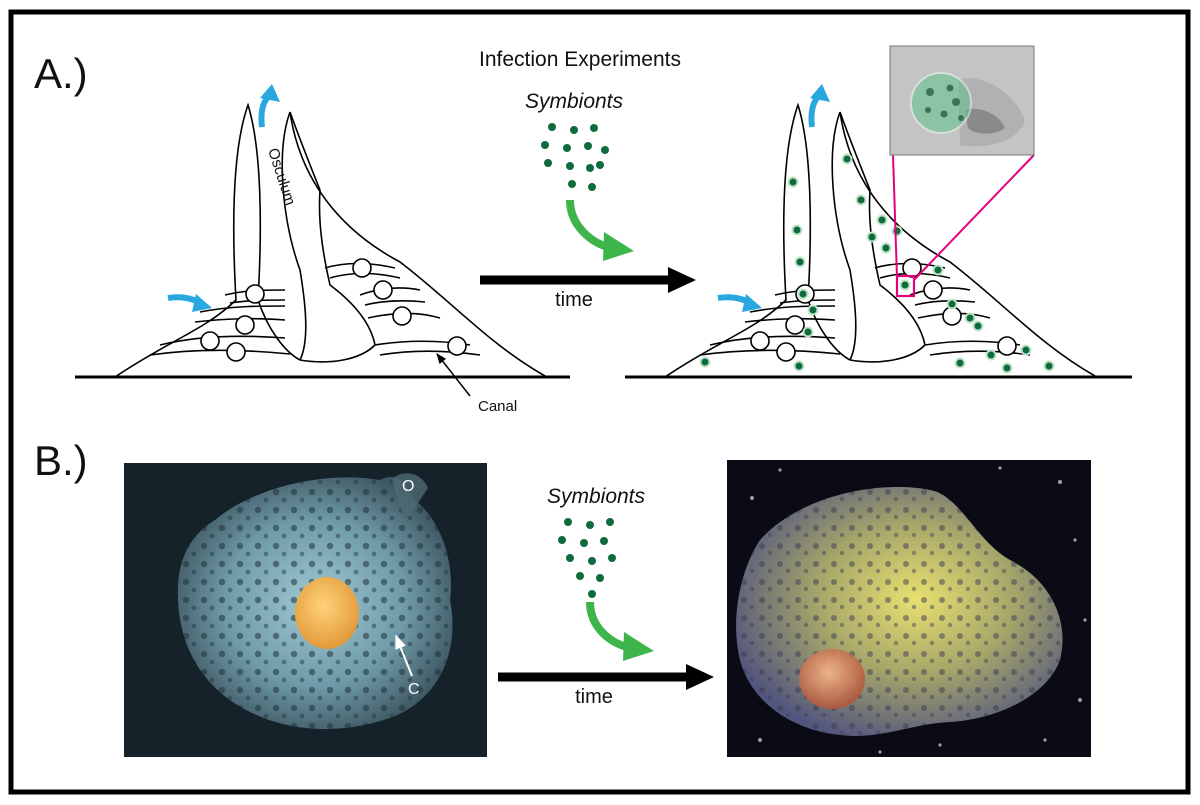 The height and width of the screenshot is (805, 1200). I want to click on time-arrowhead-a, so click(682, 280).